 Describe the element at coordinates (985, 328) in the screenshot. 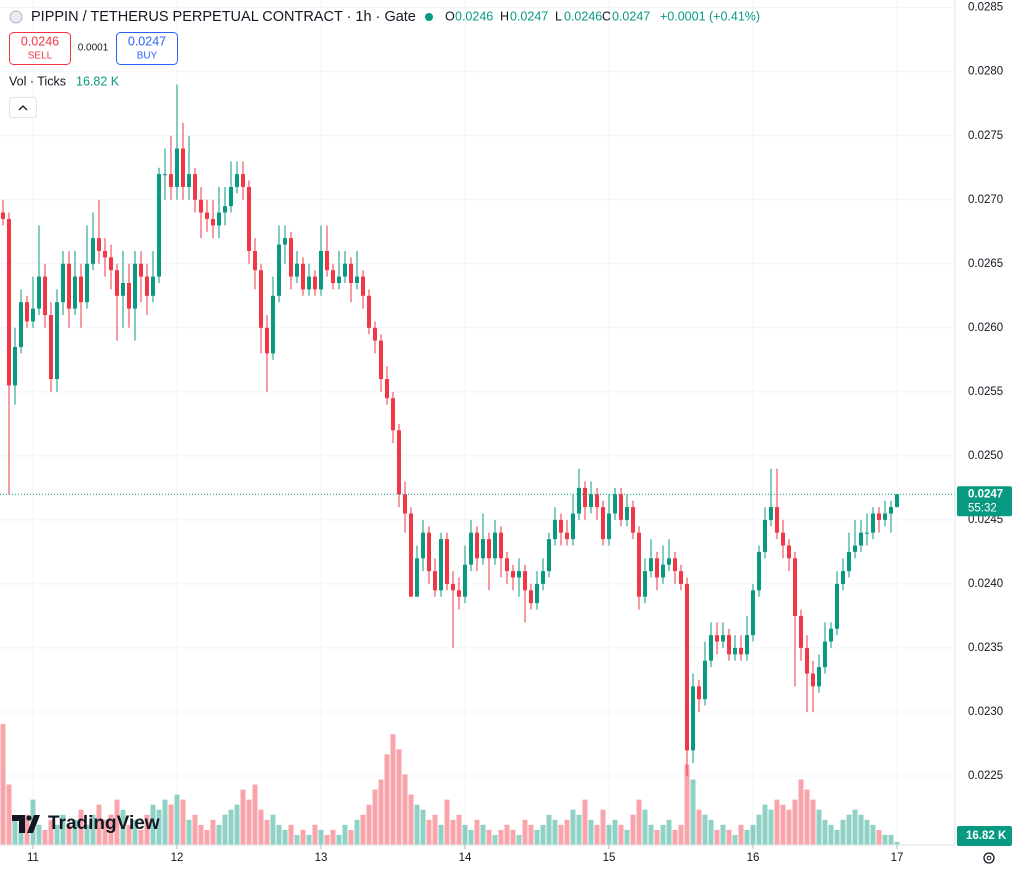

I see `y-tick-label: 0.0260` at that location.